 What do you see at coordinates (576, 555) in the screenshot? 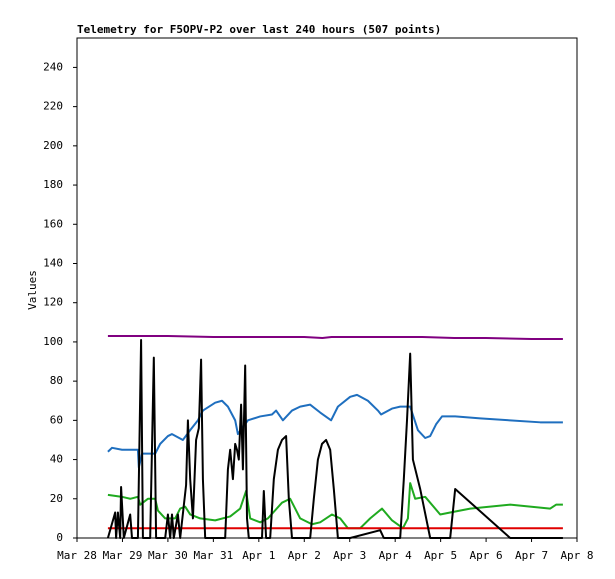
I see `x-tick-label: Apr 8` at bounding box center [576, 555].